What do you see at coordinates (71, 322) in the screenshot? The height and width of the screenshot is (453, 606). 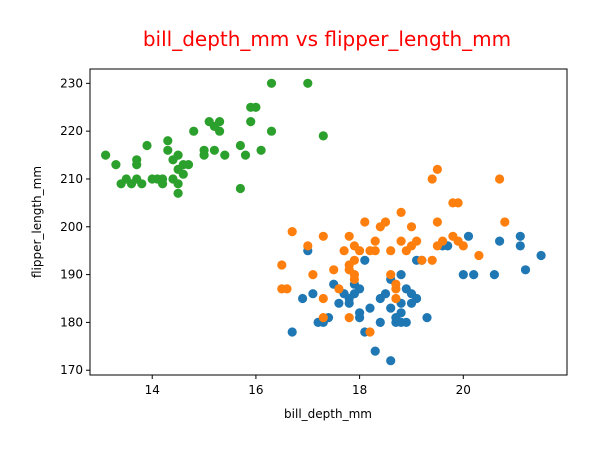 I see `y-tick-label: 180` at bounding box center [71, 322].